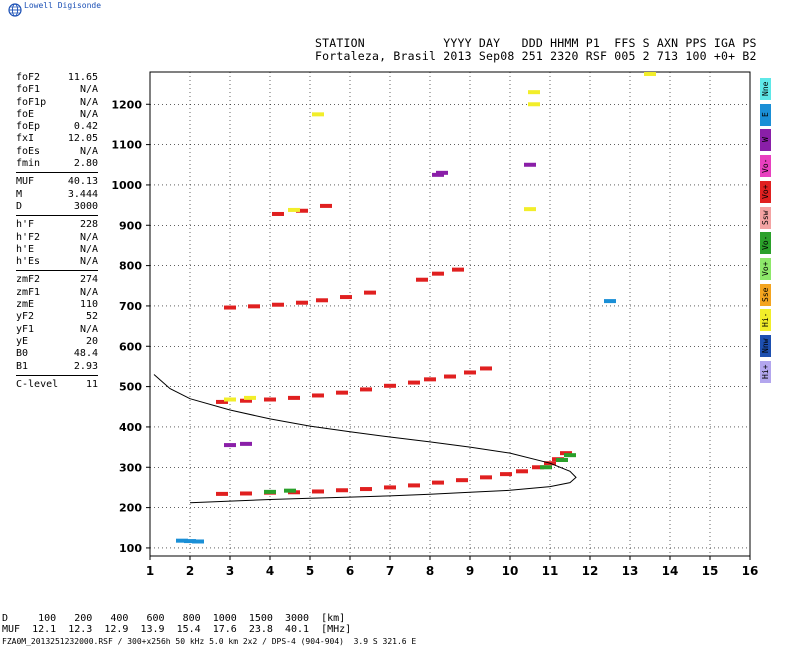 This screenshot has width=800, height=650. Describe the element at coordinates (25, 329) in the screenshot. I see `param-name: yF1` at that location.